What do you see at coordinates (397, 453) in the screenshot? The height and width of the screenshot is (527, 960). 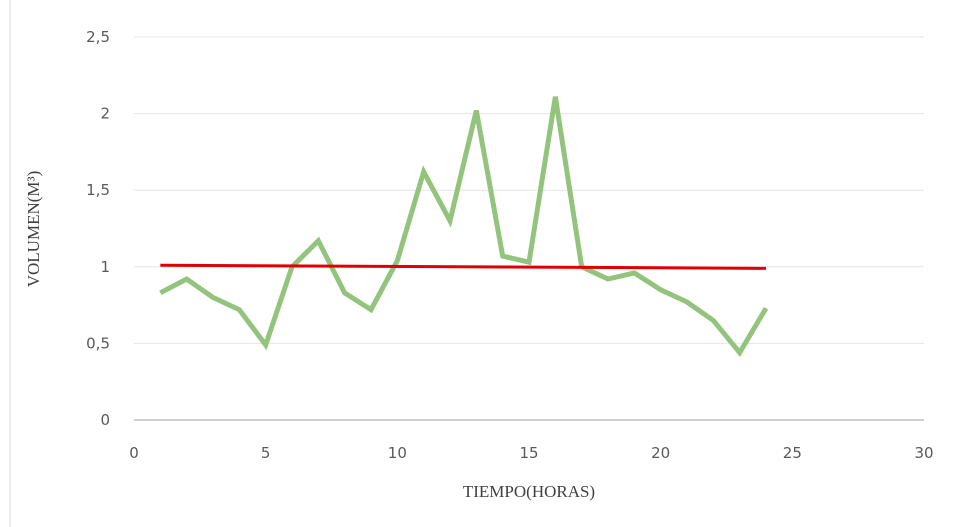 I see `x-tick-label: 10` at bounding box center [397, 453].